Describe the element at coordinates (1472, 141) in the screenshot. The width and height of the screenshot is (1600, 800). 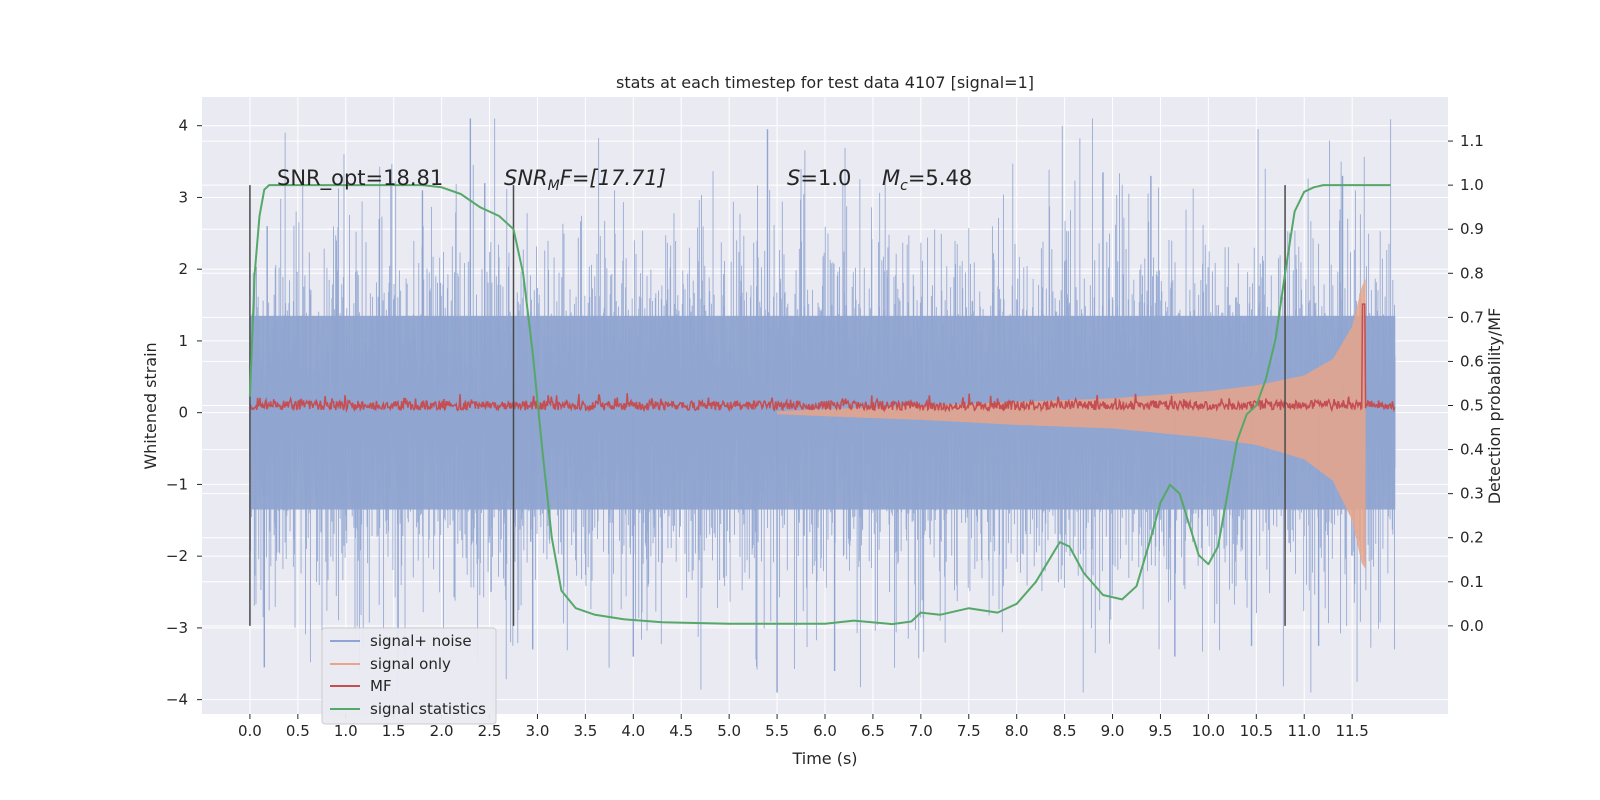
I see `y2-tick-label: 1.1` at that location.